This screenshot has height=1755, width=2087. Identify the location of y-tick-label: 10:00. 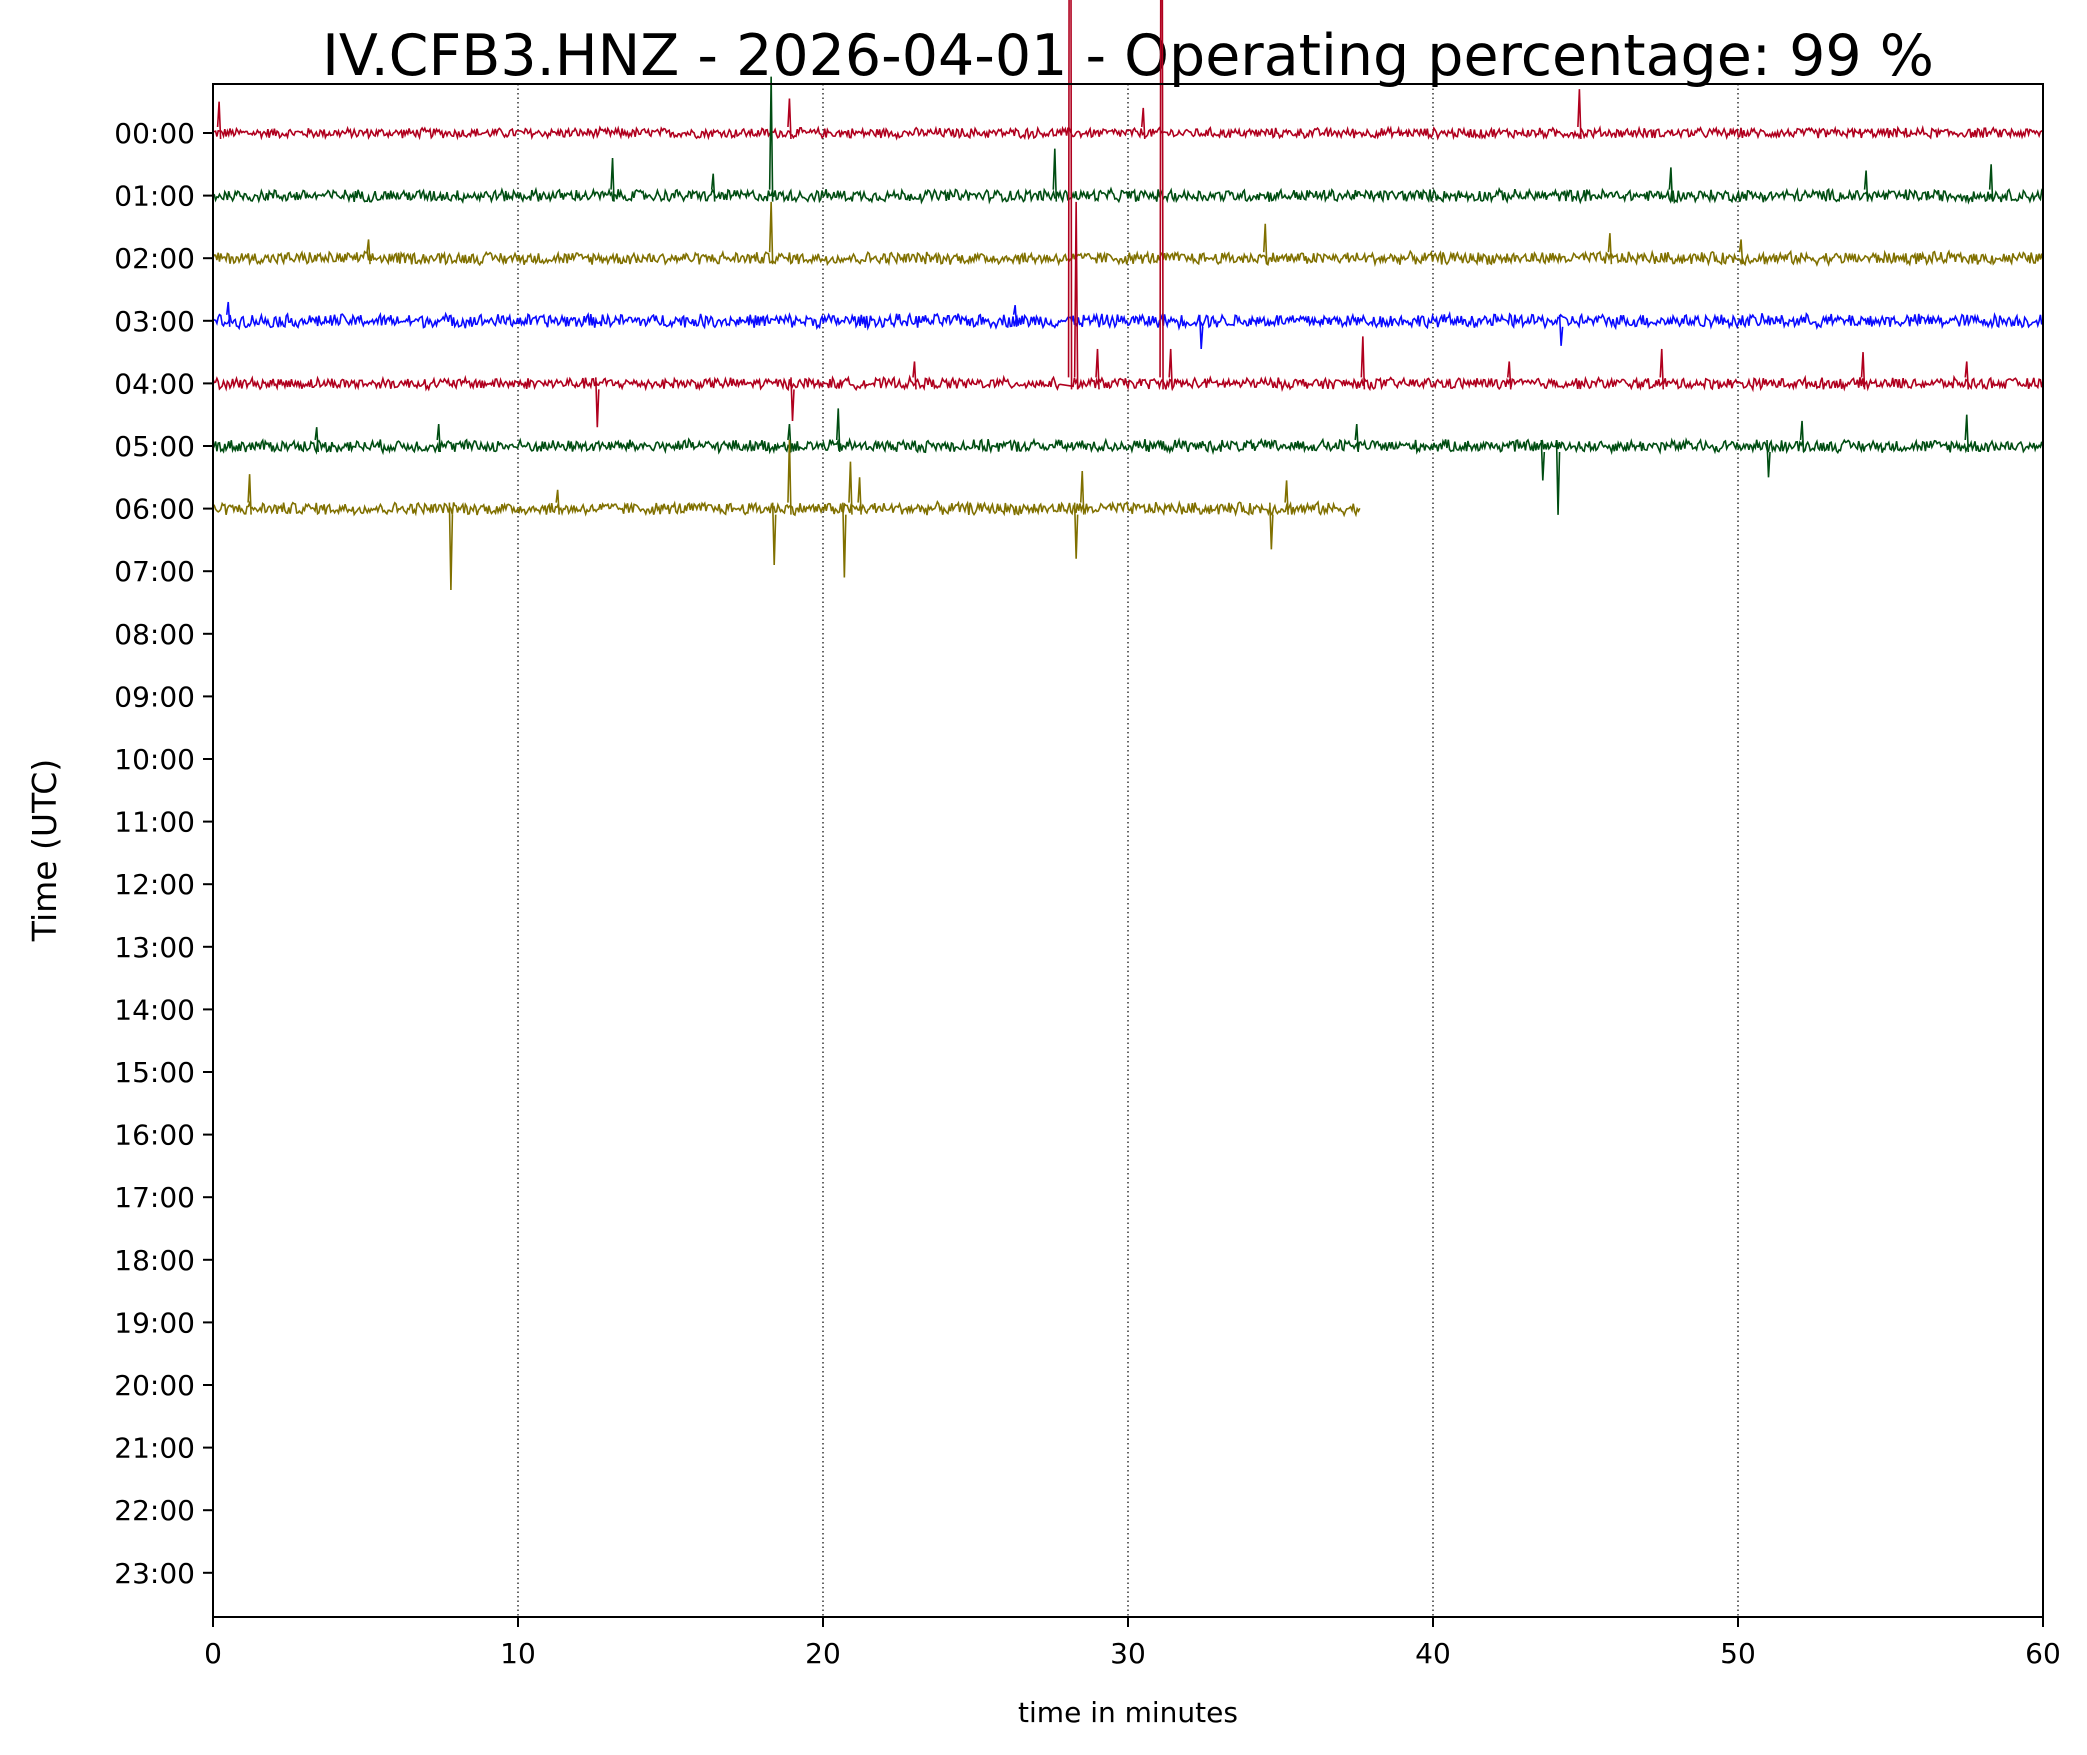
(154, 759).